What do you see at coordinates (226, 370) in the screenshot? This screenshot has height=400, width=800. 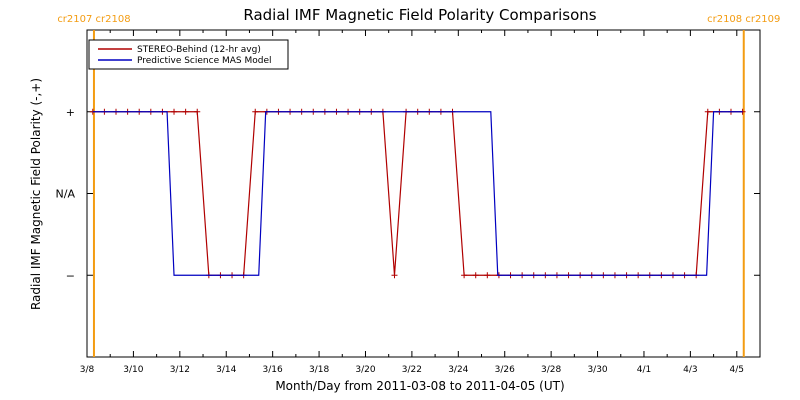 I see `x-tick-label: 3/14` at bounding box center [226, 370].